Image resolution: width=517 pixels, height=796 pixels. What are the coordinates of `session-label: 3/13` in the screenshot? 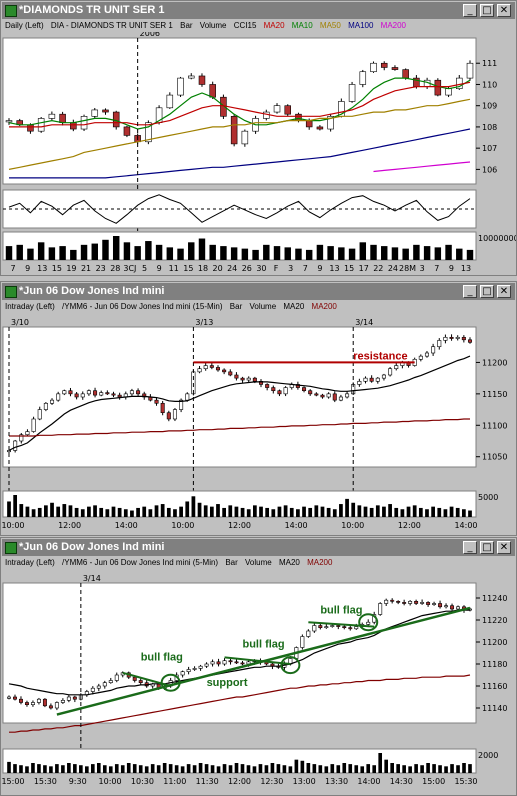 It's located at (204, 322).